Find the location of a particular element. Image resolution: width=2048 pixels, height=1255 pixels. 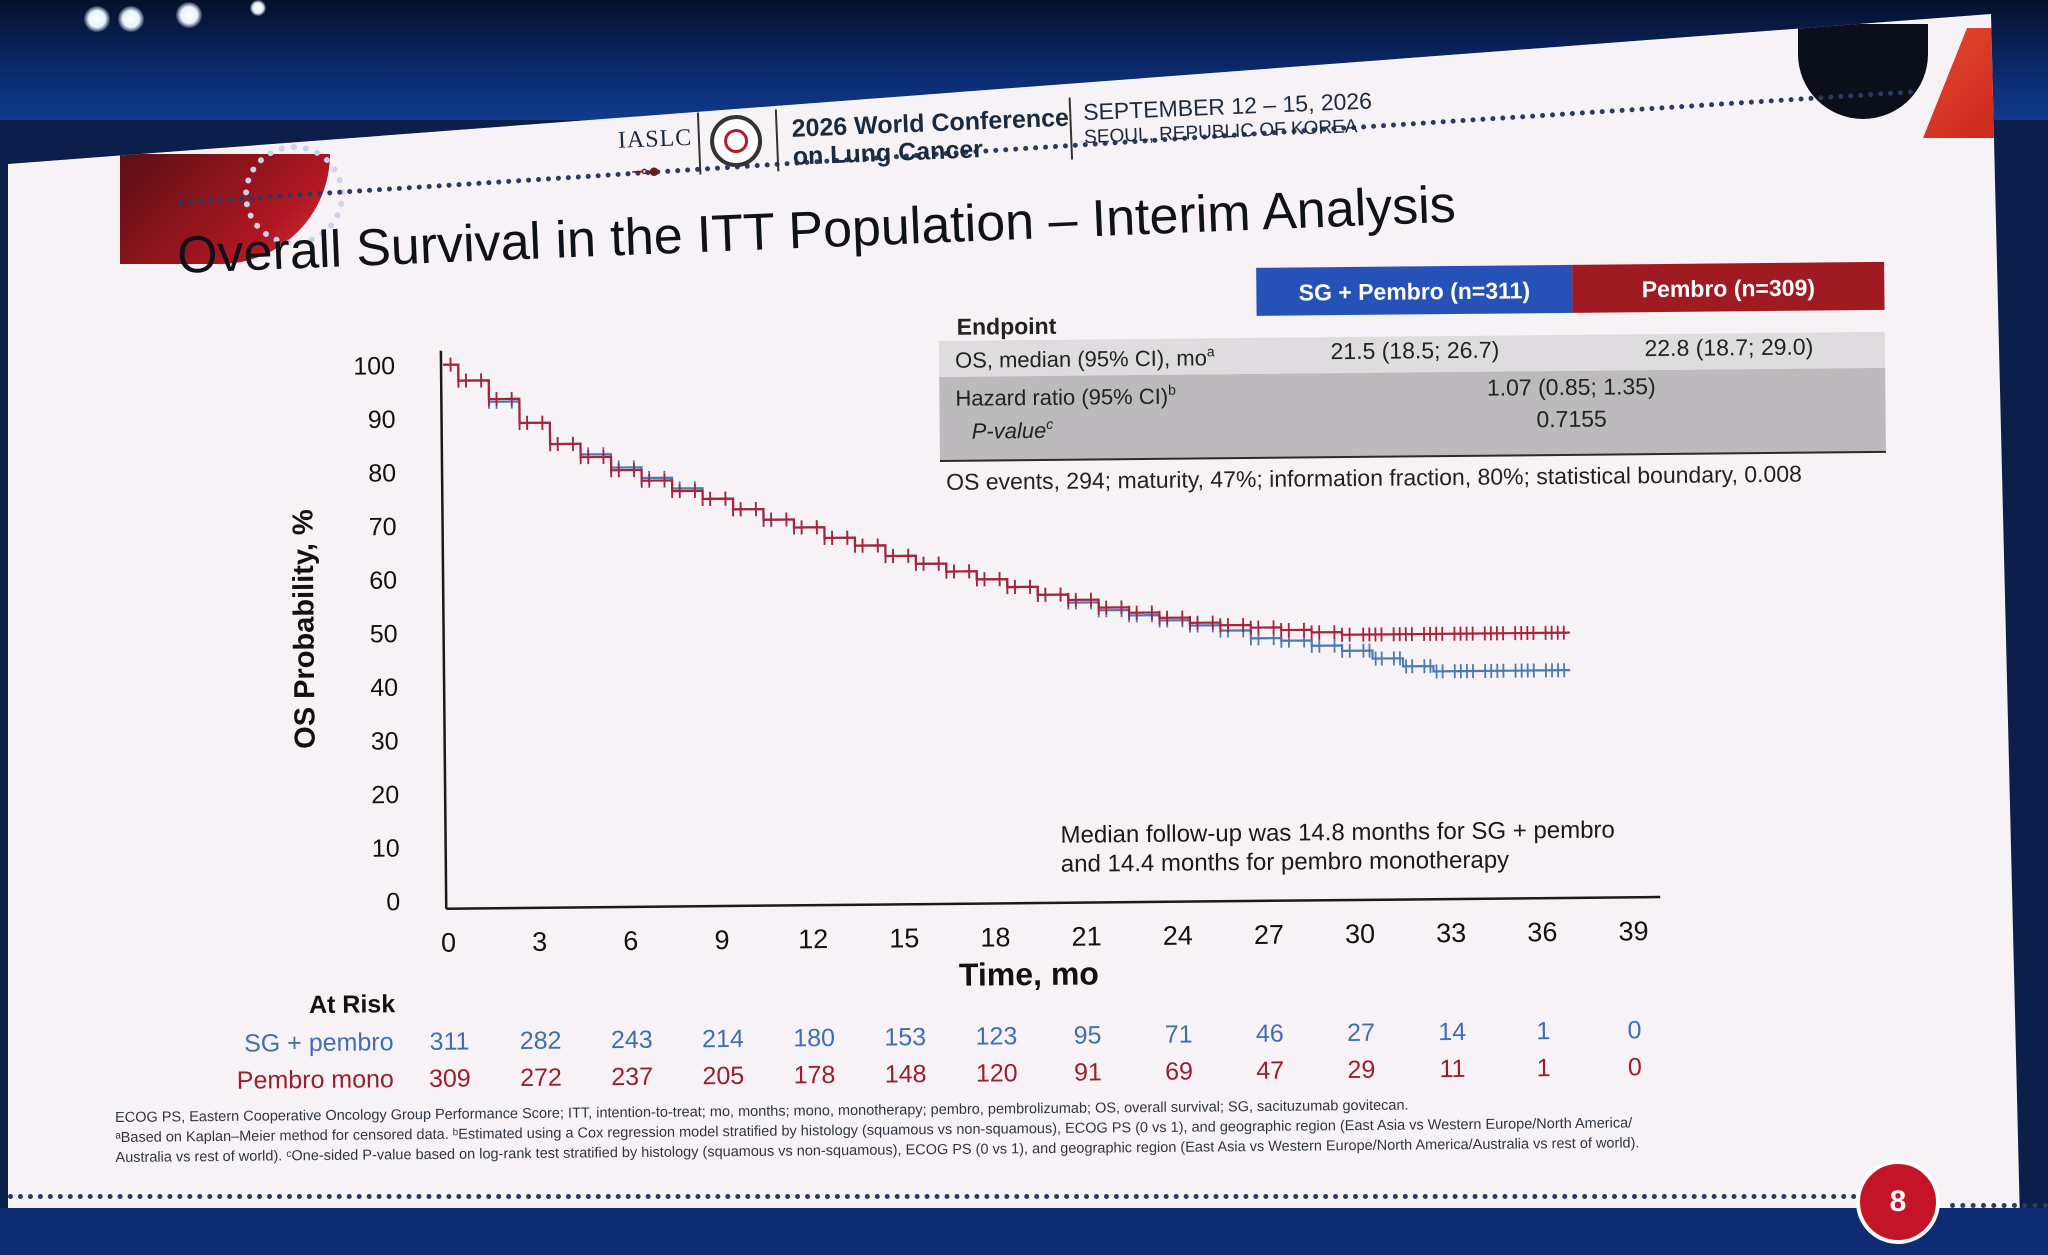

table-row3-label-wrap: P-valuec is located at coordinates (1013, 430).